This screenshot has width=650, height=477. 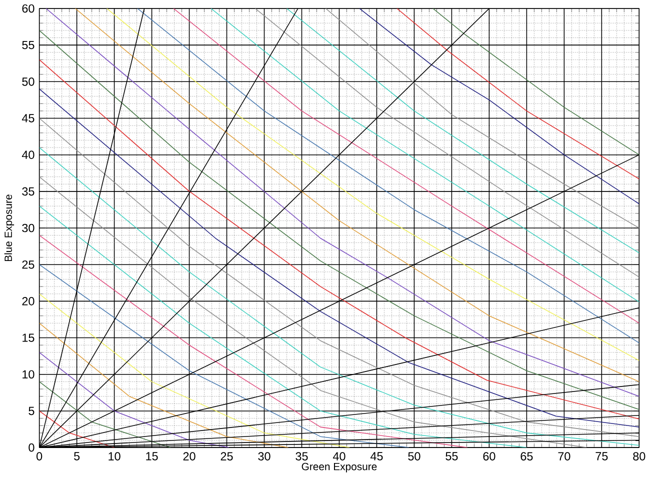 What do you see at coordinates (189, 456) in the screenshot?
I see `x-tick-label: 20` at bounding box center [189, 456].